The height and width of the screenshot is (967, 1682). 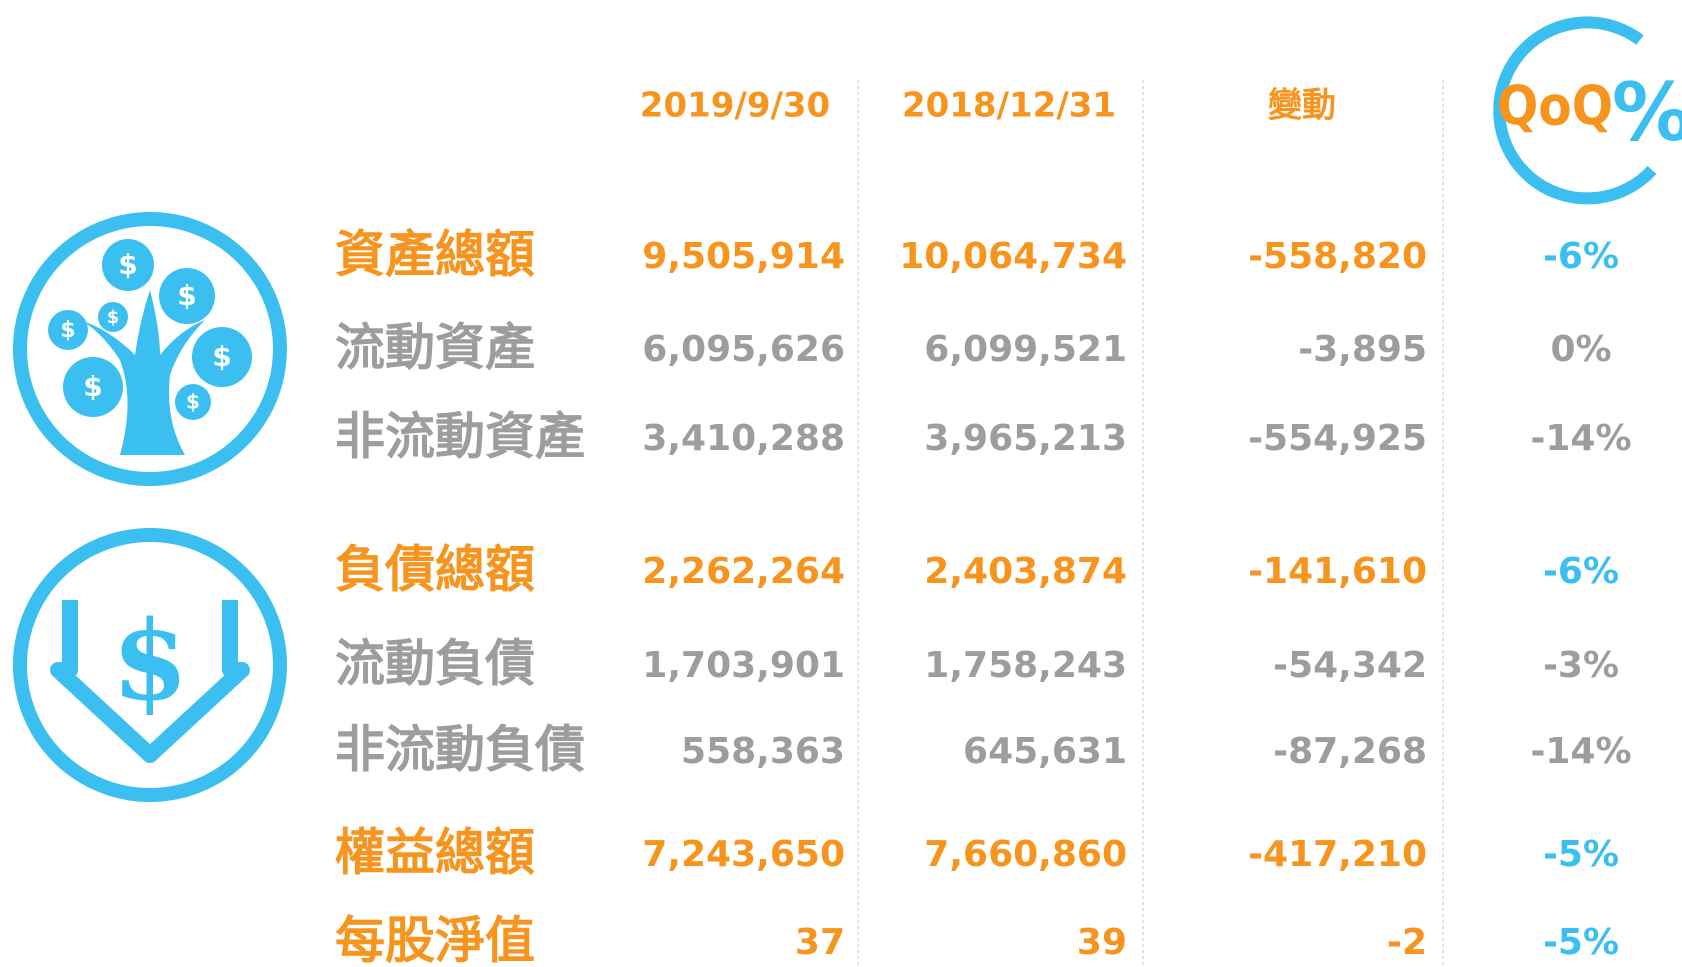 I want to click on cell: -2, so click(x=1407, y=942).